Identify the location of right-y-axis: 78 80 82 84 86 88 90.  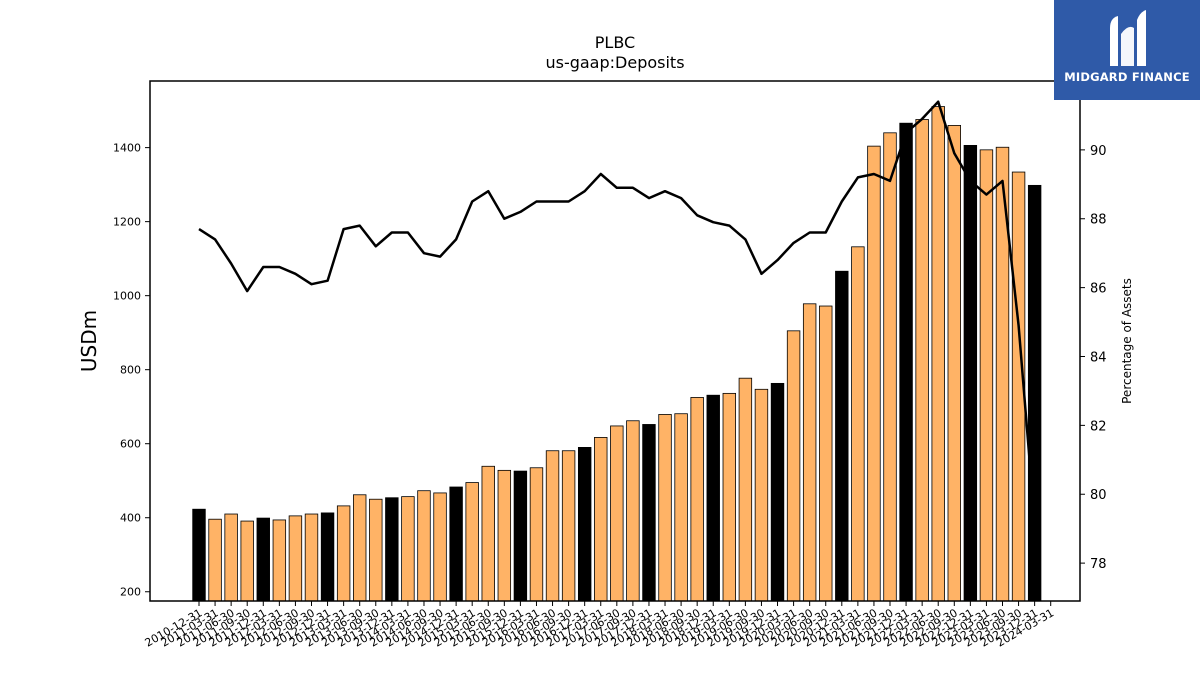
(1093, 358).